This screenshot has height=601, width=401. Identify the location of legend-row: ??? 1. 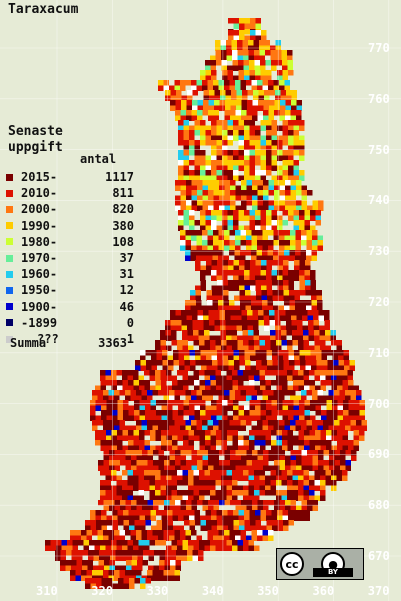
(70, 339).